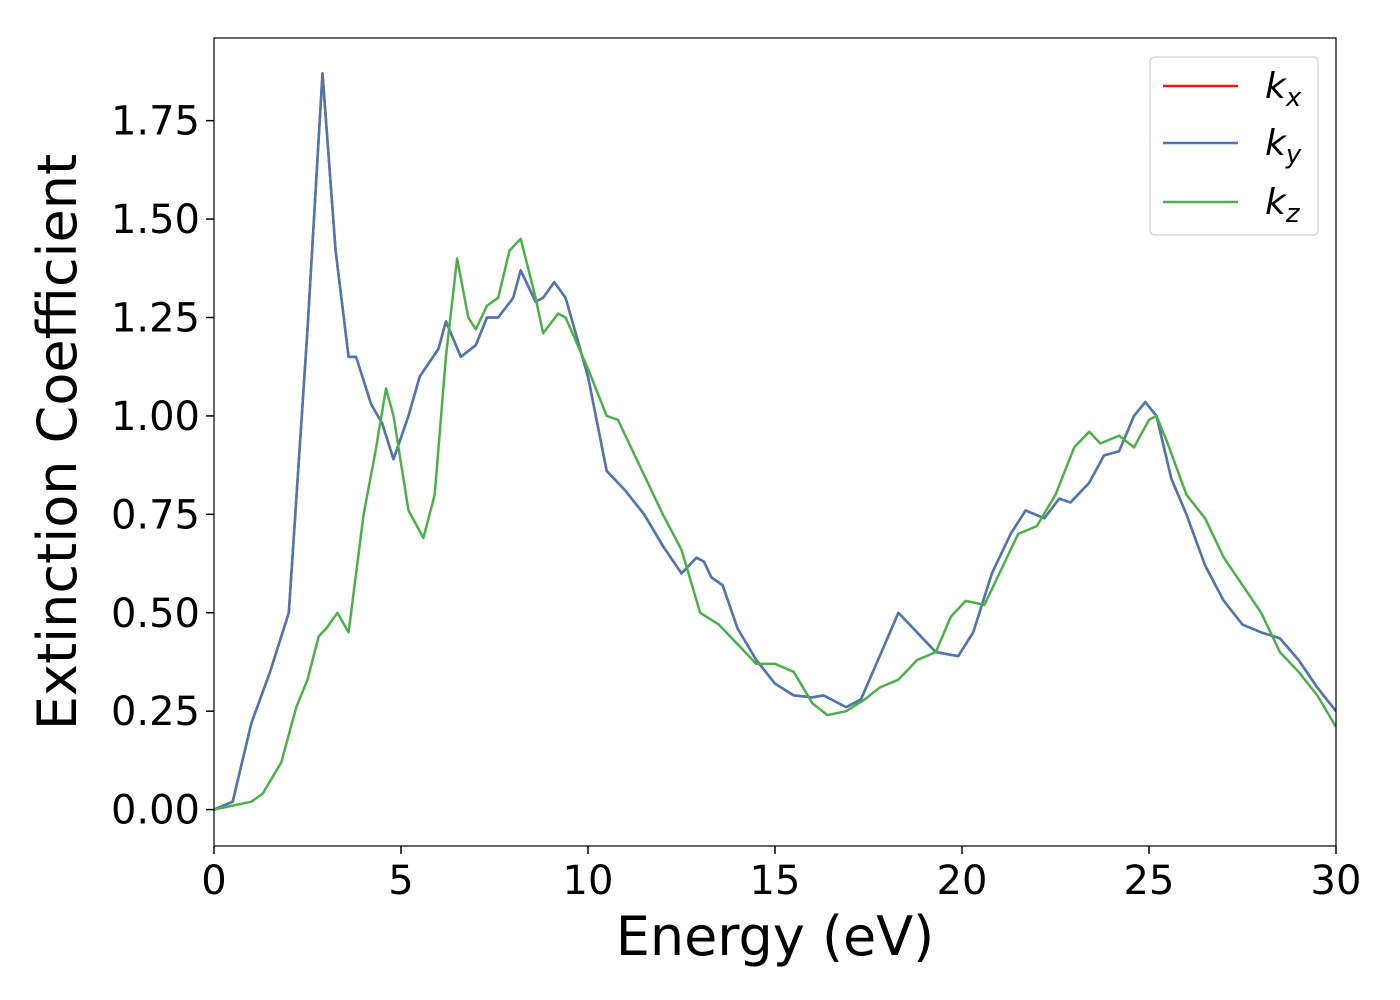 The image size is (1400, 1000). Describe the element at coordinates (155, 122) in the screenshot. I see `y-tick-label: 1.75` at that location.